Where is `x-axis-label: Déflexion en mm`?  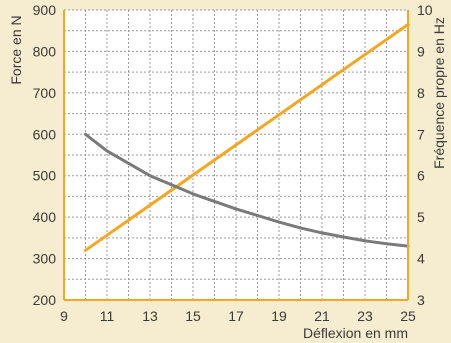 x-axis-label: Déflexion en mm is located at coordinates (355, 333).